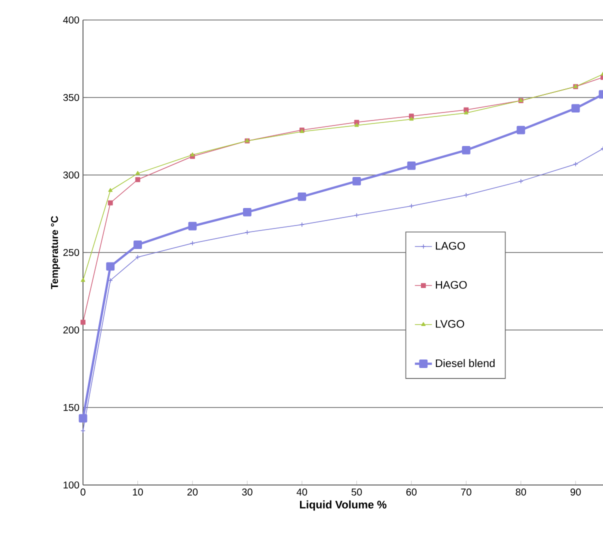 Image resolution: width=603 pixels, height=538 pixels. Describe the element at coordinates (192, 492) in the screenshot. I see `x-tick-label: 20` at that location.